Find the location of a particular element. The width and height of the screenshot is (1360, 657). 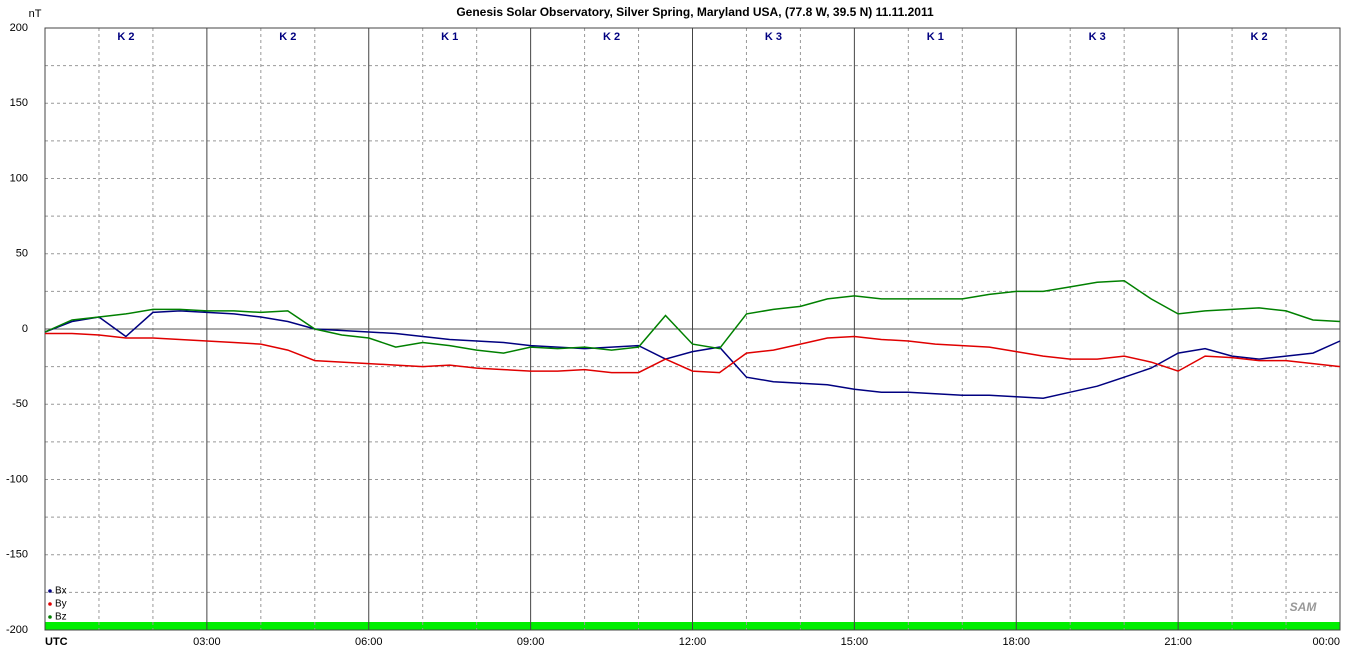

legend-label: Bx is located at coordinates (61, 591).